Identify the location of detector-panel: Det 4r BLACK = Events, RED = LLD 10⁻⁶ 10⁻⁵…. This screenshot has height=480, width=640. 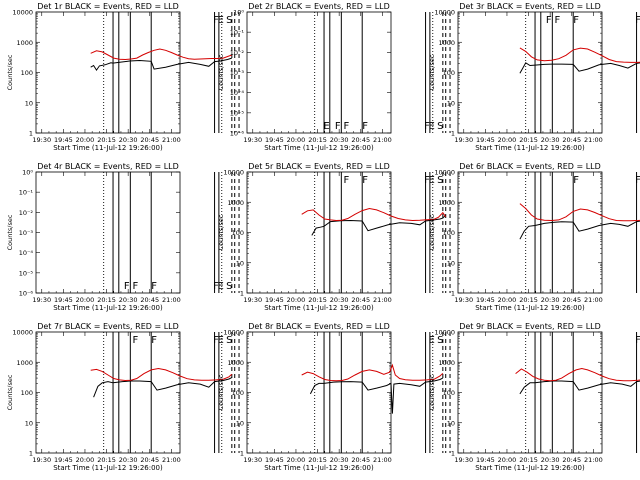
(123, 237).